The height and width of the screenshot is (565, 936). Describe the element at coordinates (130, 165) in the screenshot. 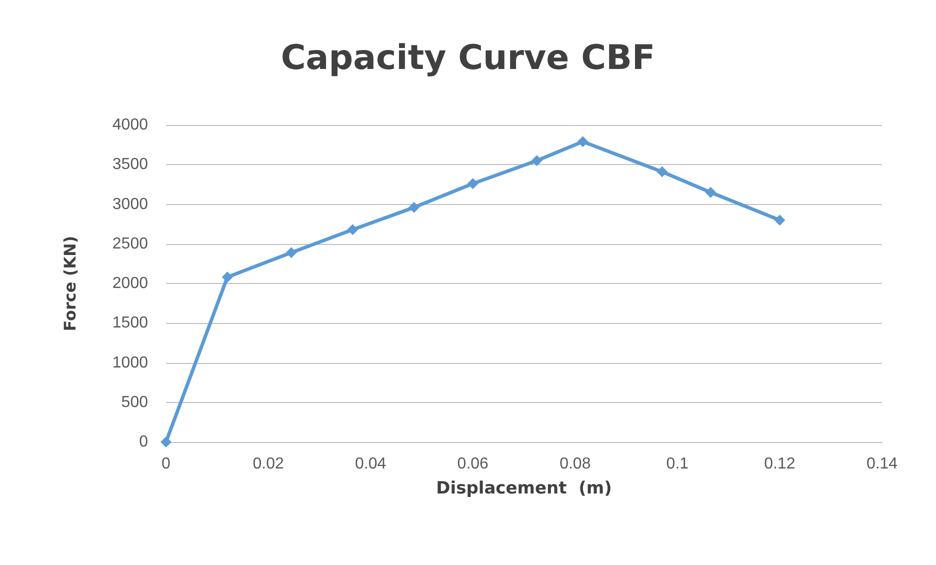

I see `y-tick-label: 3500` at that location.